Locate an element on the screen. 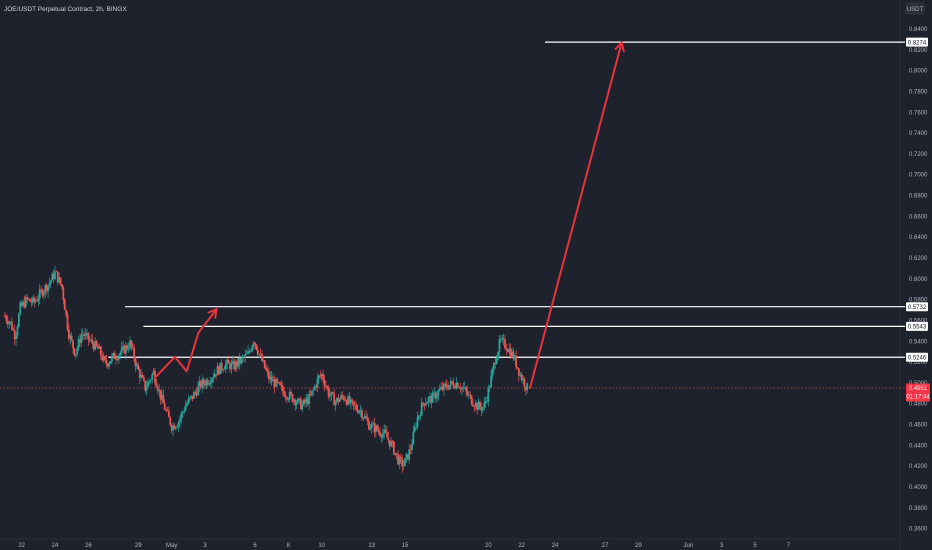 The height and width of the screenshot is (550, 932). projection-past-up is located at coordinates (186, 343).